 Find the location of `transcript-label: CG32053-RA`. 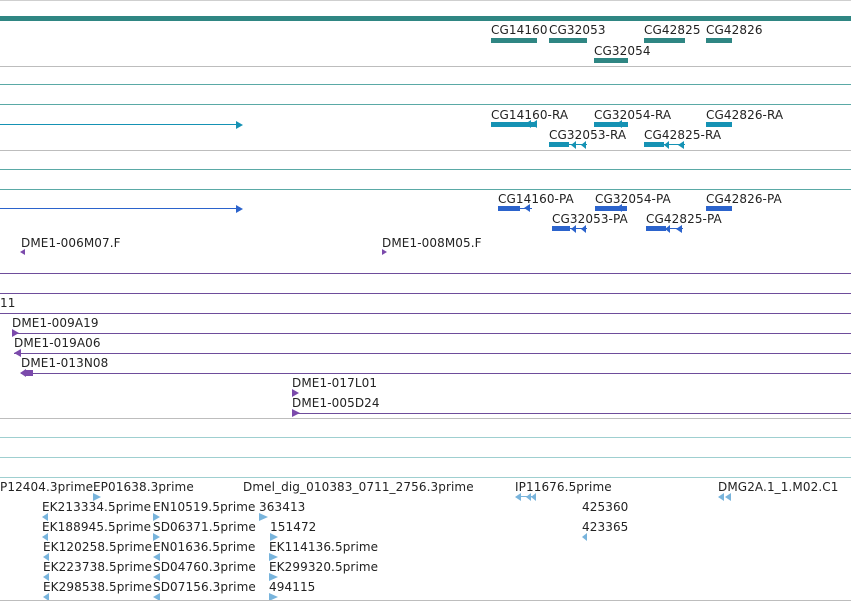

transcript-label: CG32053-RA is located at coordinates (588, 135).